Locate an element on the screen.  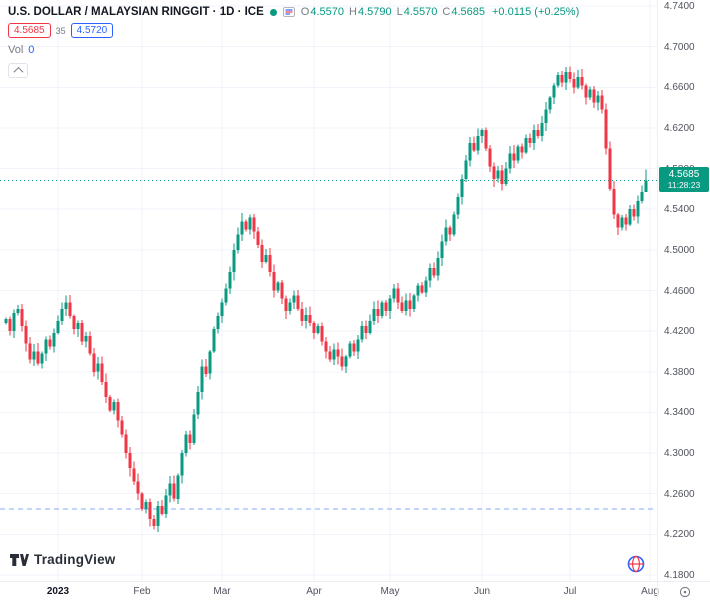
price-axis-label: 4.4600 is located at coordinates (679, 291).